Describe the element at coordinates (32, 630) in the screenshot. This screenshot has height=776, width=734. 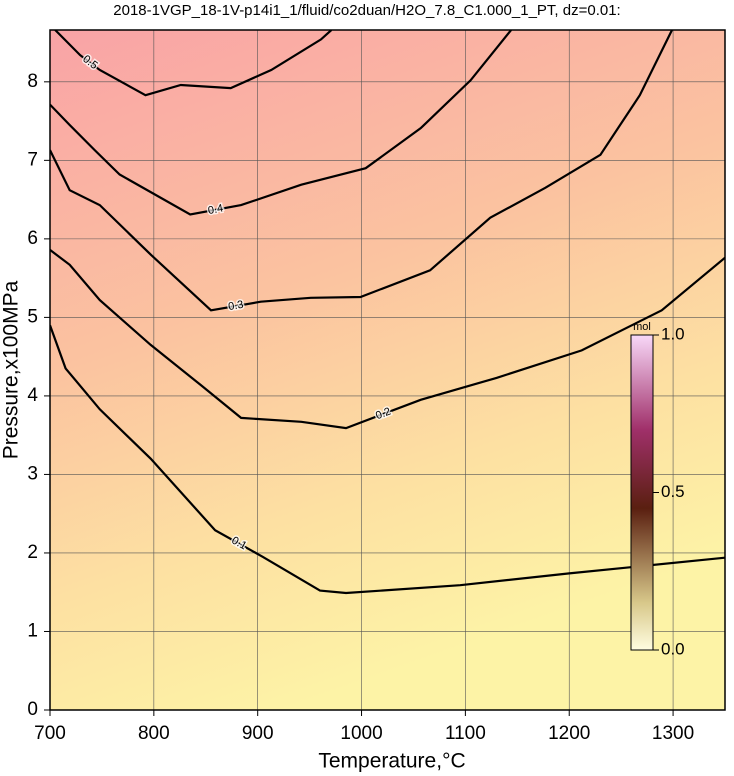
I see `y-tick-label: 1` at that location.